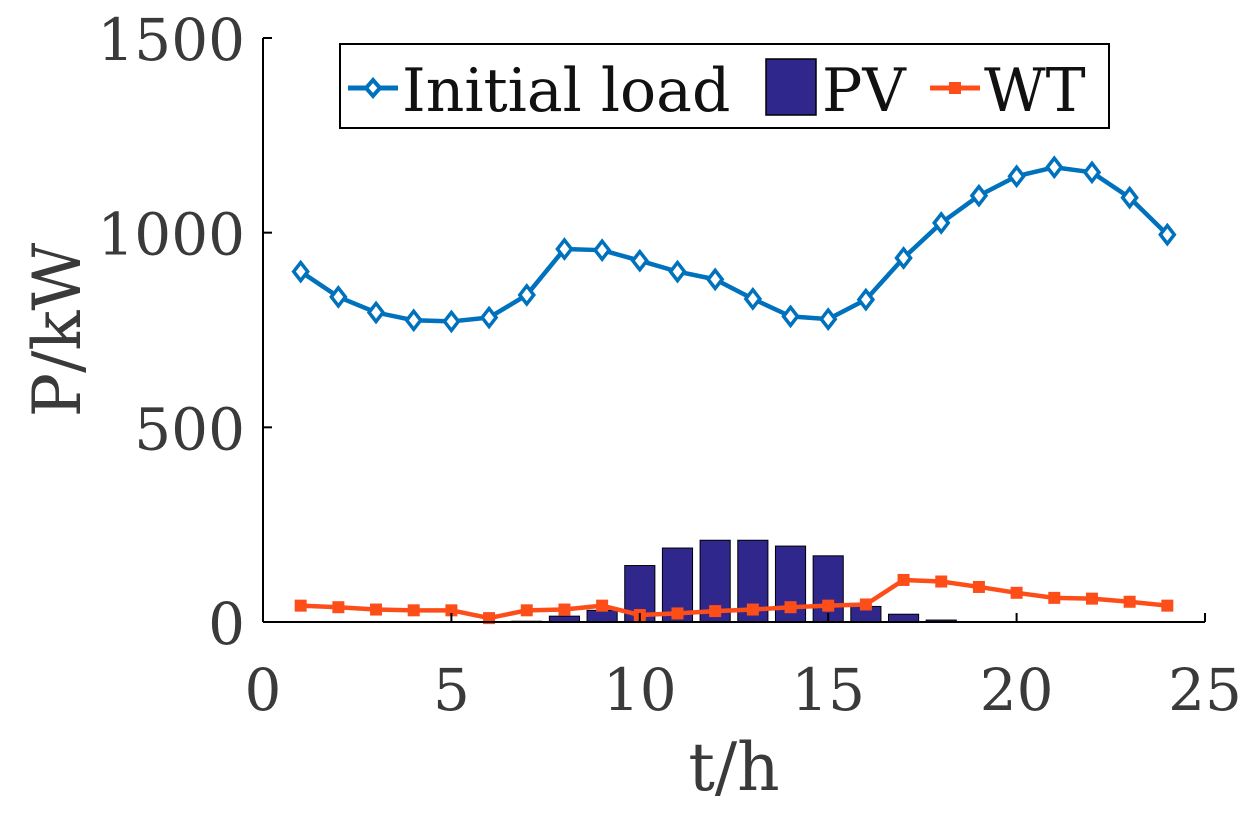  I want to click on y-tick-label: 1500, so click(171, 40).